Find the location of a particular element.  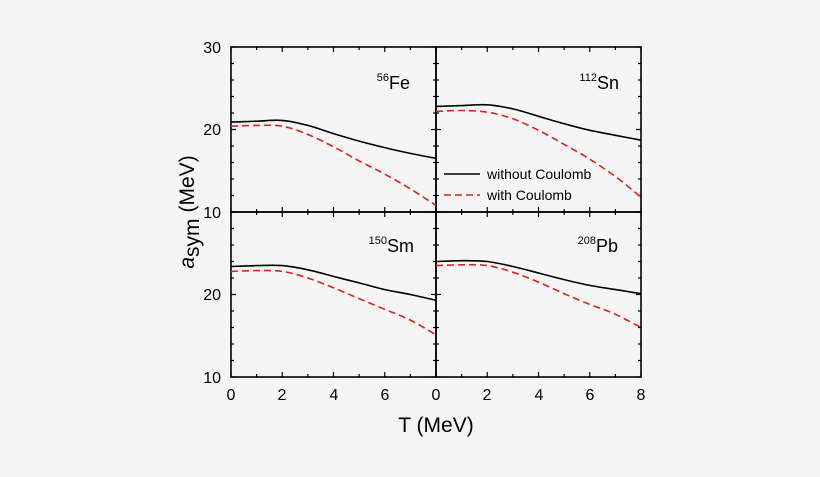

panel-label-fe56-mass: 56 is located at coordinates (383, 78).